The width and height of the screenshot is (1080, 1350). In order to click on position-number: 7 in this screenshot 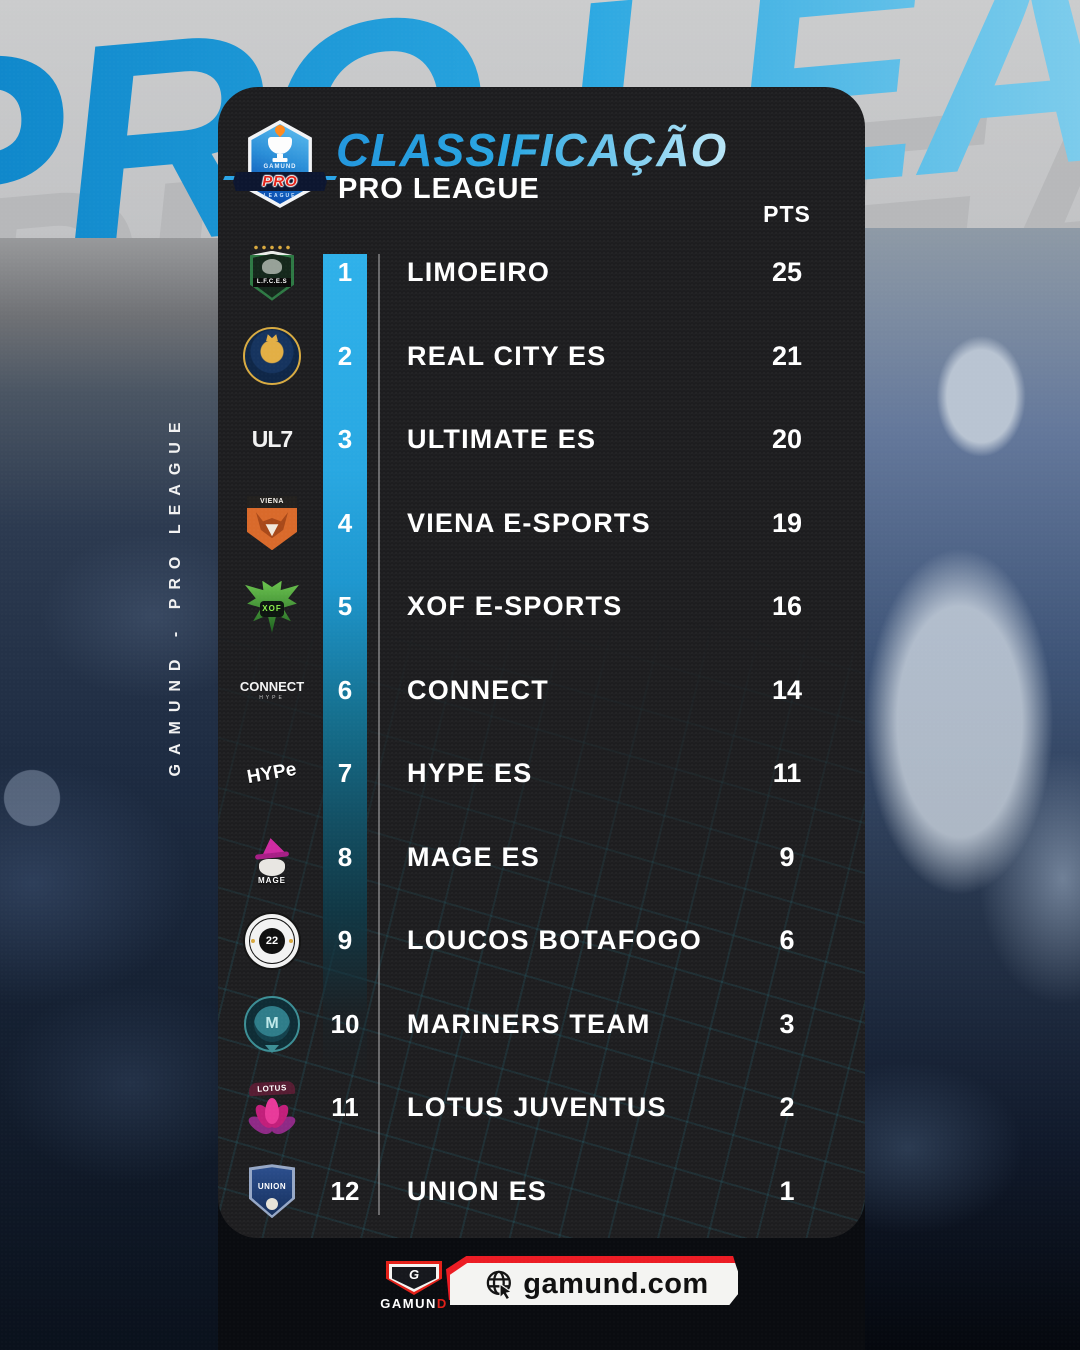, I will do `click(345, 773)`.